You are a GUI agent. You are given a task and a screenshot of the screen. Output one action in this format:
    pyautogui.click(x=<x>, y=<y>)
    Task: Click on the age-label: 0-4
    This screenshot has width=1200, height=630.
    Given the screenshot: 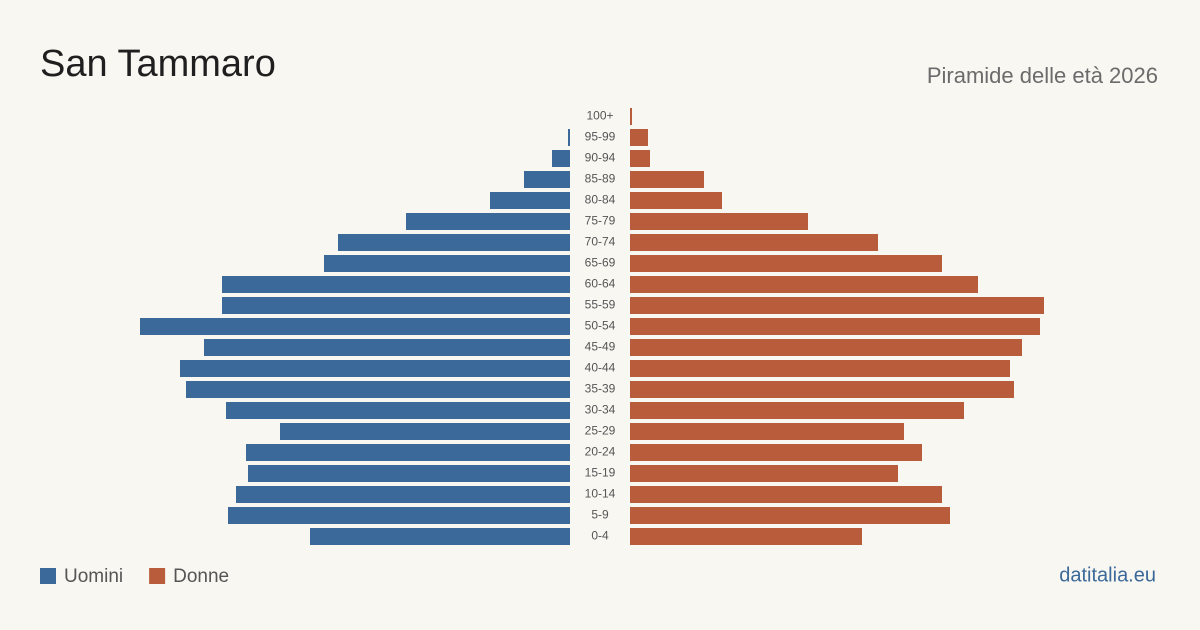 What is the action you would take?
    pyautogui.click(x=600, y=536)
    